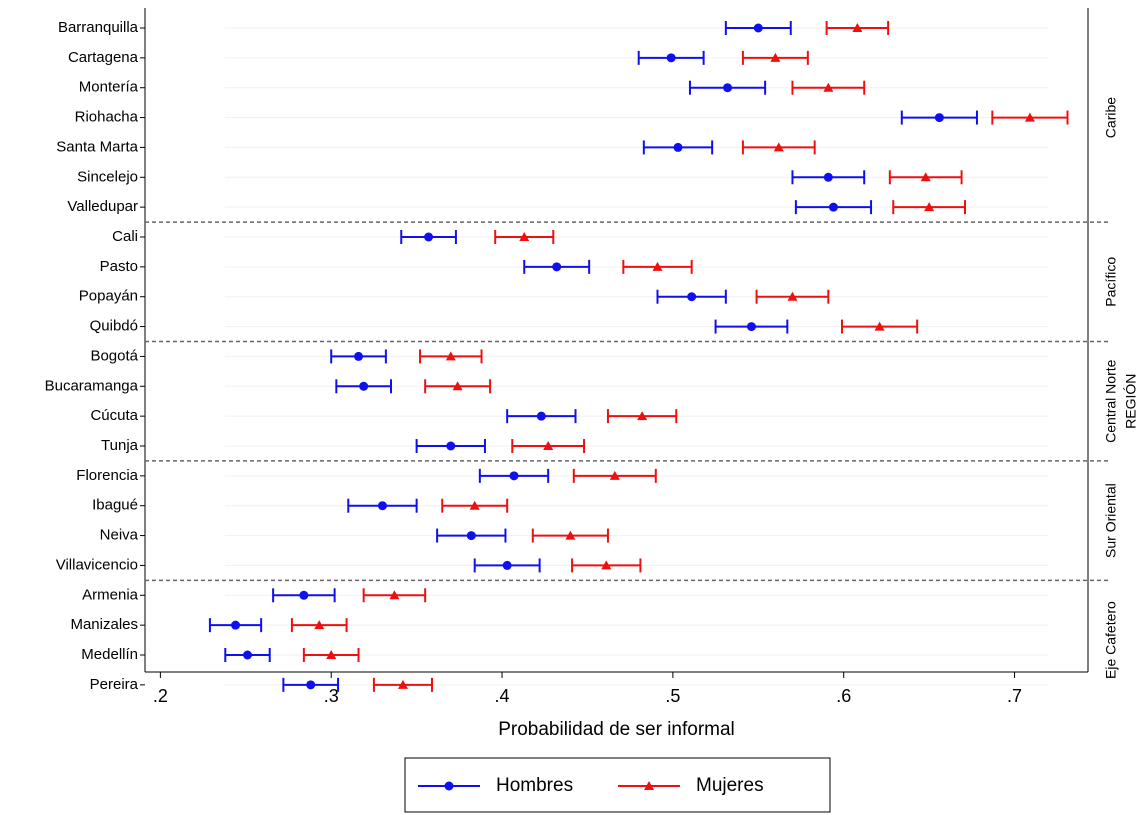 The width and height of the screenshot is (1140, 815). I want to click on y-tick-label: Cartagena, so click(103, 57).